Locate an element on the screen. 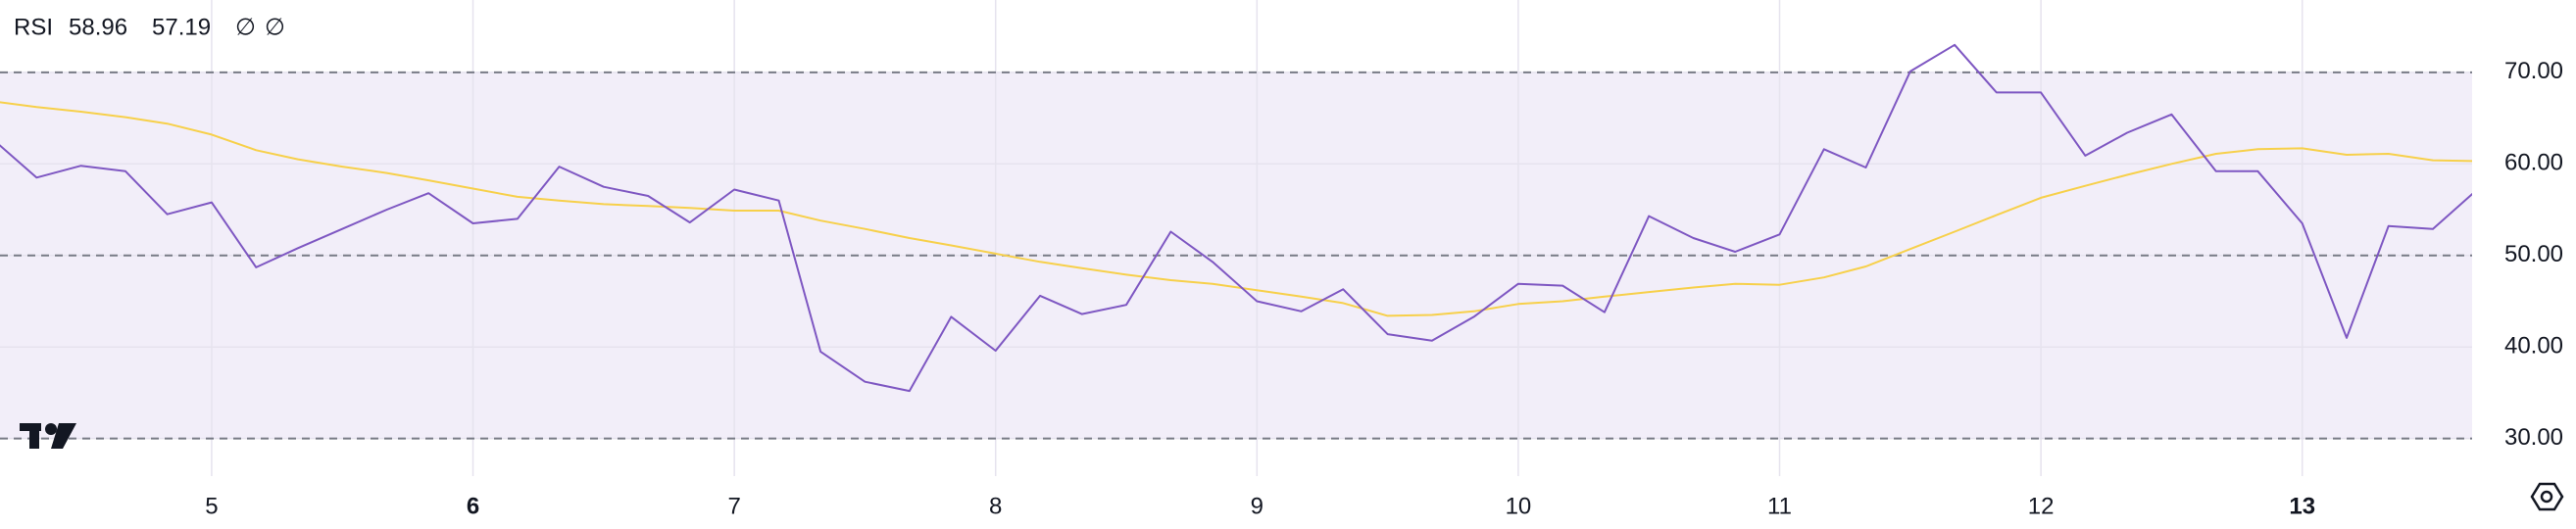  indicator-title: RSI is located at coordinates (33, 27).